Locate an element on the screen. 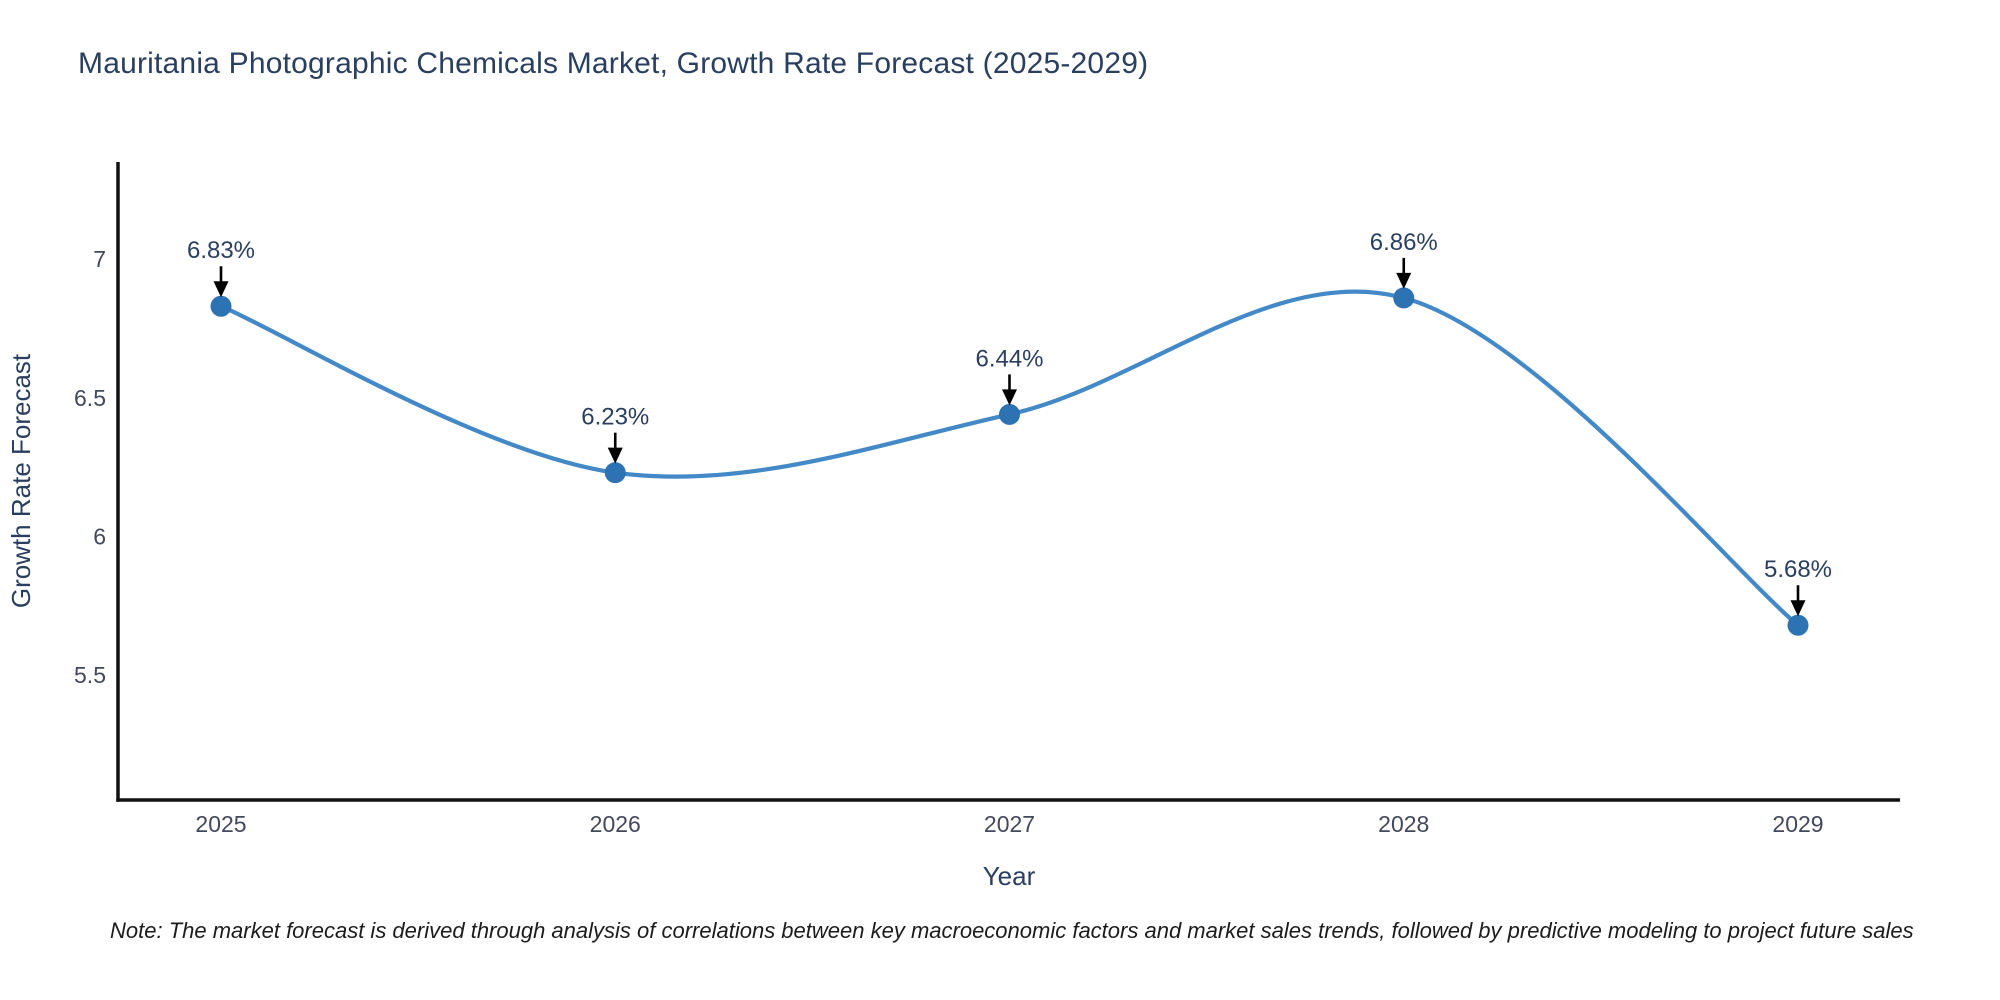 The width and height of the screenshot is (2000, 1000). annotation-arrowhead-2029 is located at coordinates (1798, 608).